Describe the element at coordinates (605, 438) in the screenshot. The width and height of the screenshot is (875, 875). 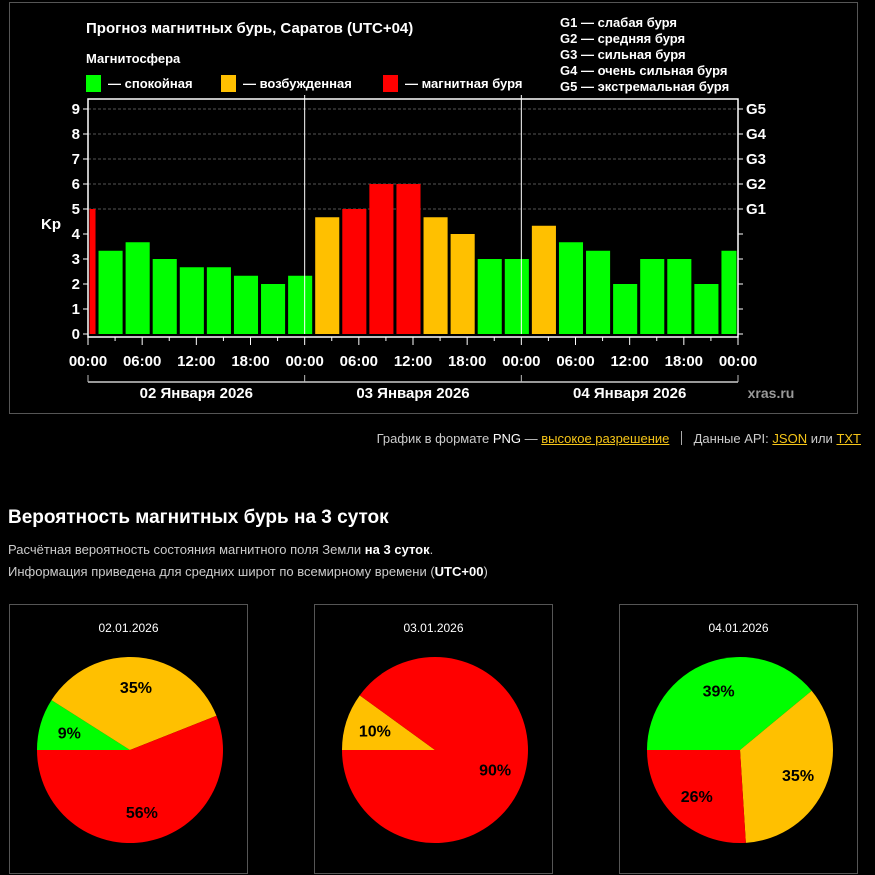
I see `hires-link: высокое разрешение` at that location.